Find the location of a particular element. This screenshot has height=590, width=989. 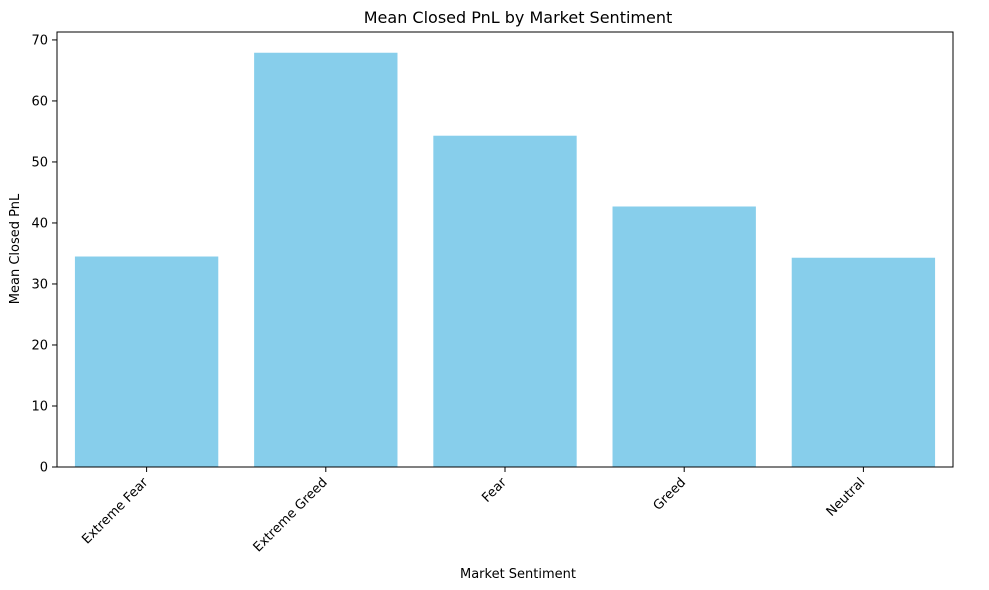

bar-extreme-fear is located at coordinates (146, 361).